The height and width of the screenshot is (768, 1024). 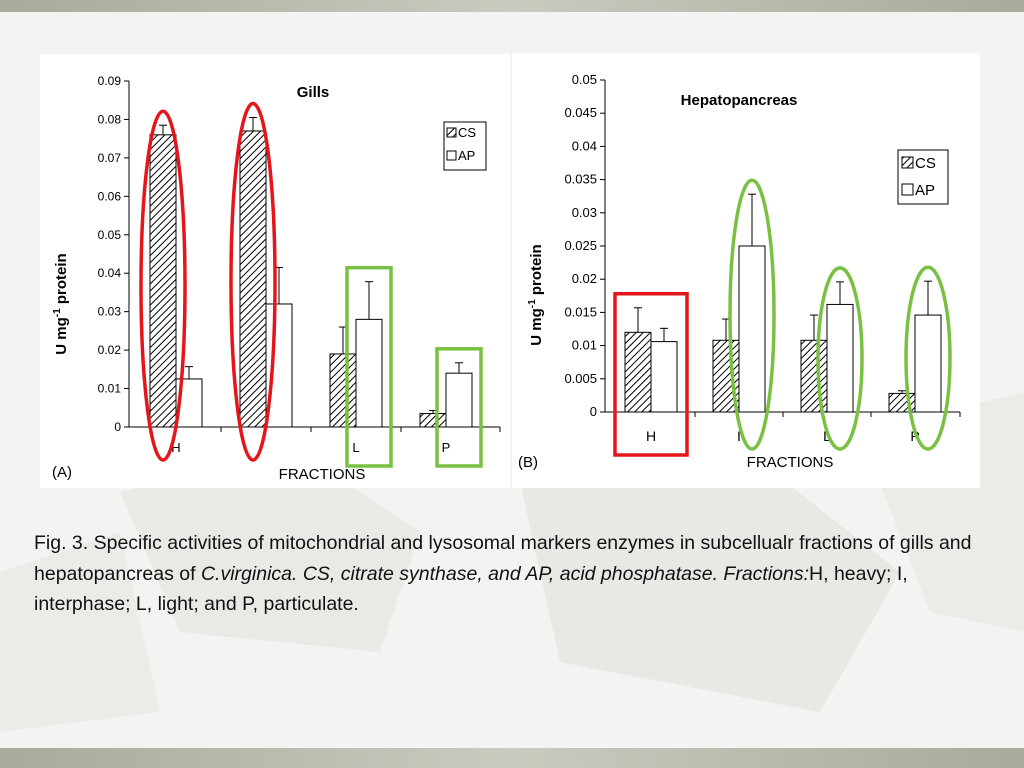 What do you see at coordinates (467, 132) in the screenshot?
I see `gills-legend-cs-label: CS` at bounding box center [467, 132].